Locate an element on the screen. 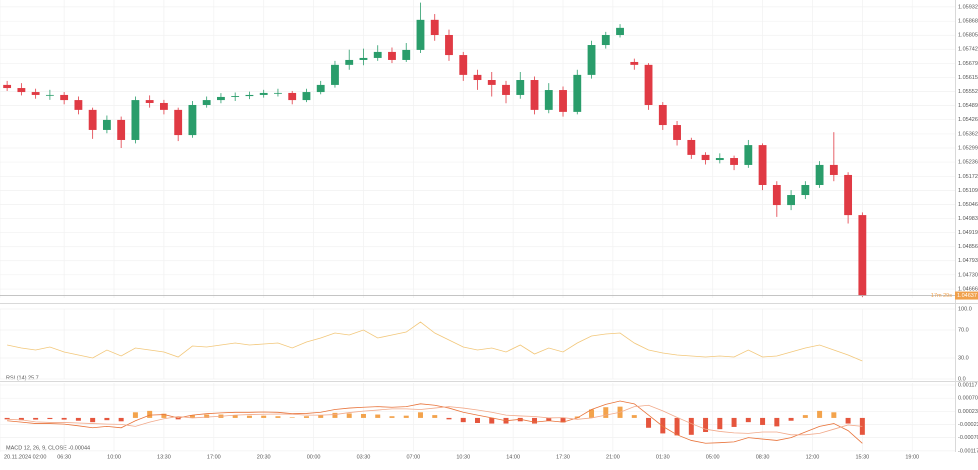 The width and height of the screenshot is (978, 470). last-price-label: 1.04637 is located at coordinates (967, 296).